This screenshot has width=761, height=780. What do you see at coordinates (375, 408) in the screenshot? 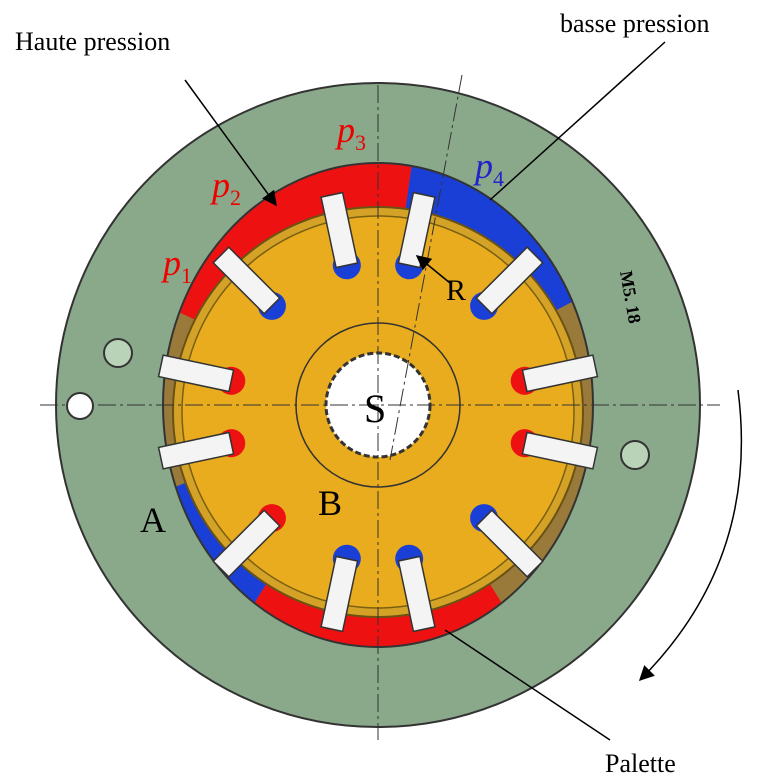
I see `point-label: S` at bounding box center [375, 408].